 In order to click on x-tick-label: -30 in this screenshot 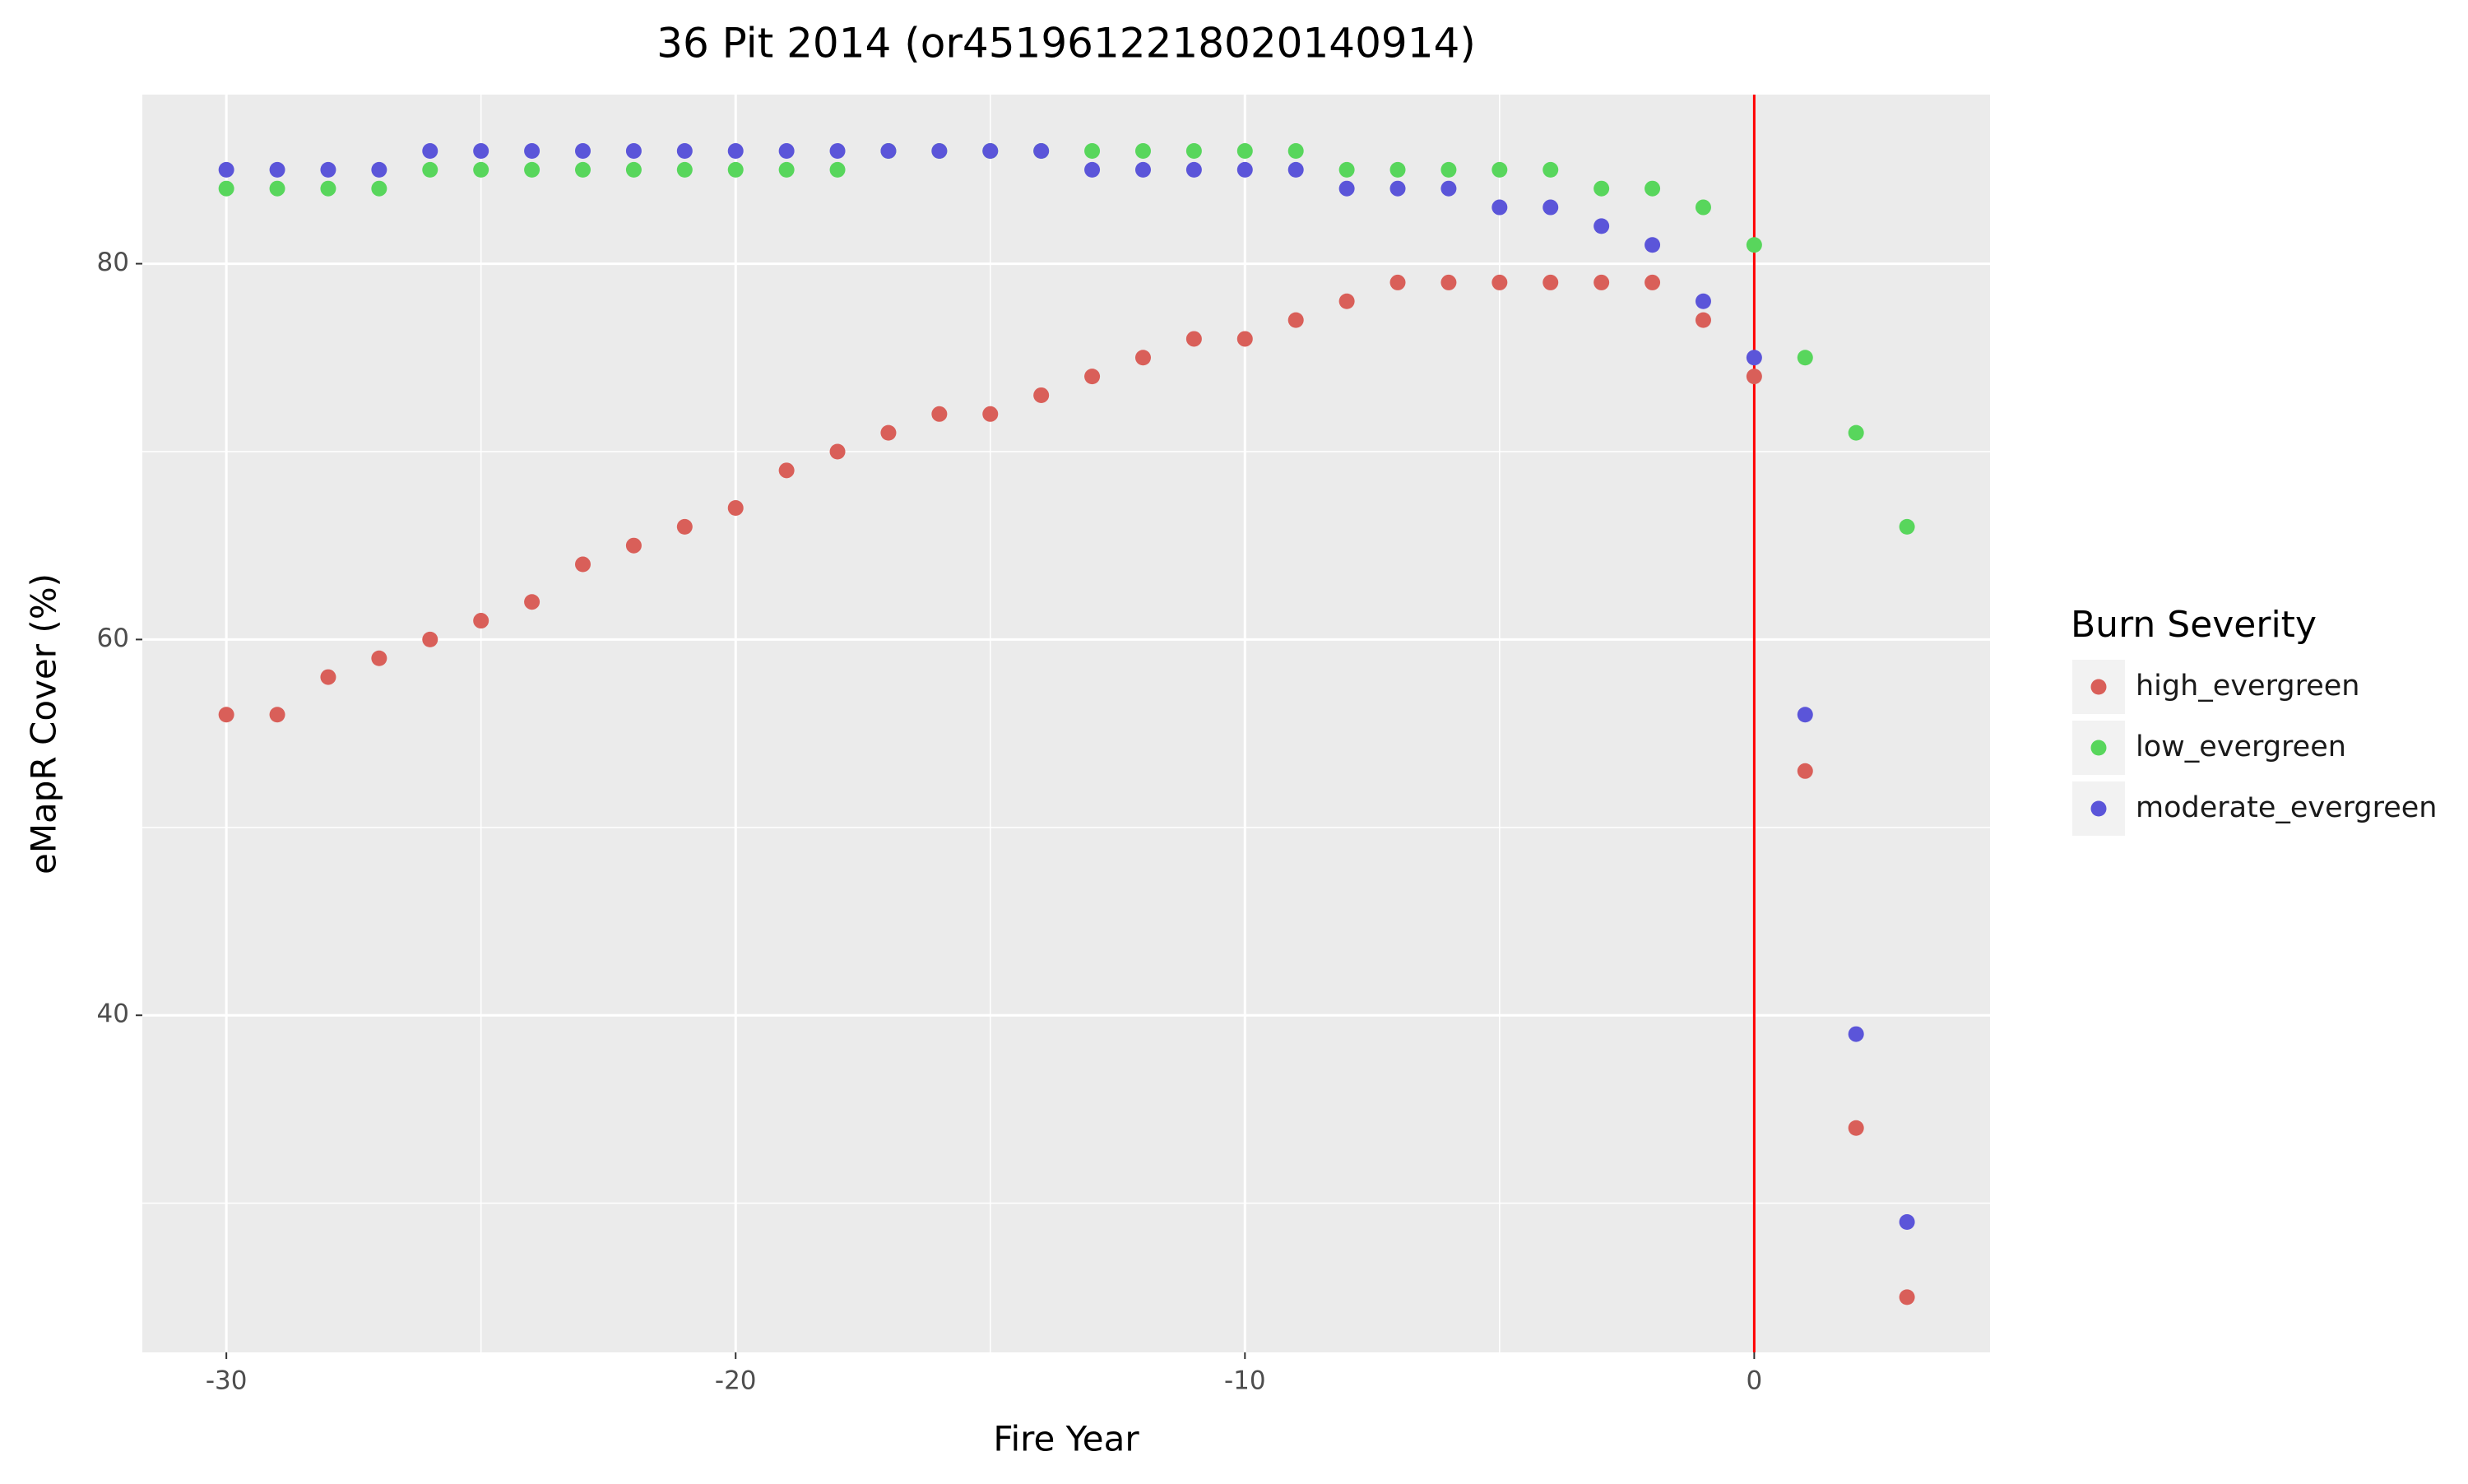, I will do `click(227, 1381)`.